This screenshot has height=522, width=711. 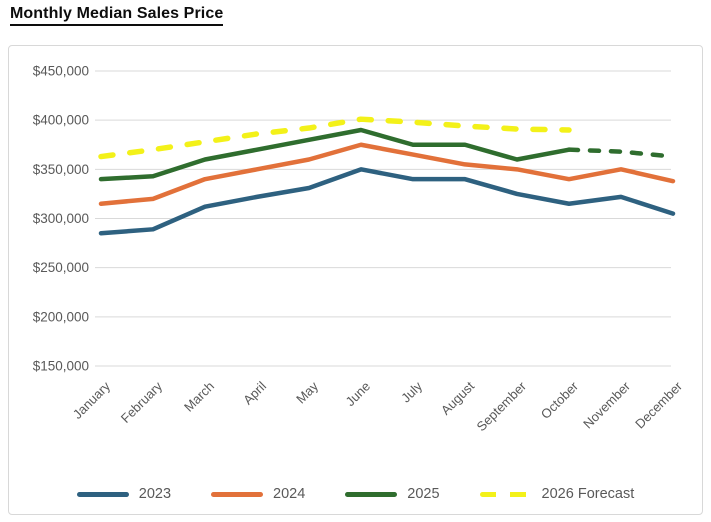 What do you see at coordinates (621, 153) in the screenshot?
I see `series-line-2025-dashed-projection` at bounding box center [621, 153].